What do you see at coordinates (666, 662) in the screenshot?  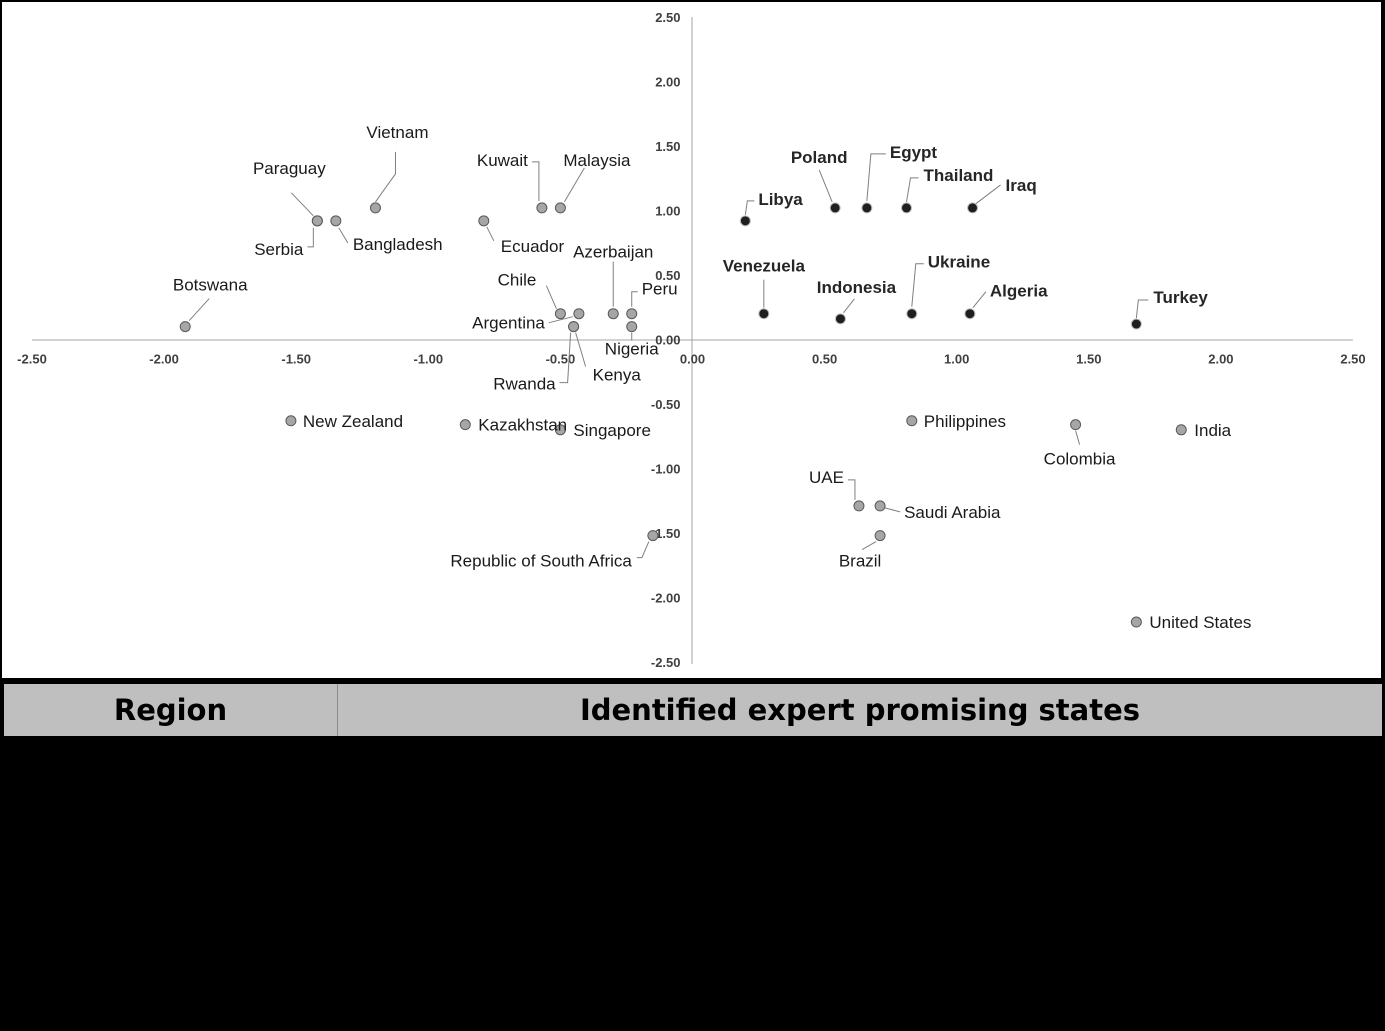 I see `y-tick-label: -2.50` at bounding box center [666, 662].